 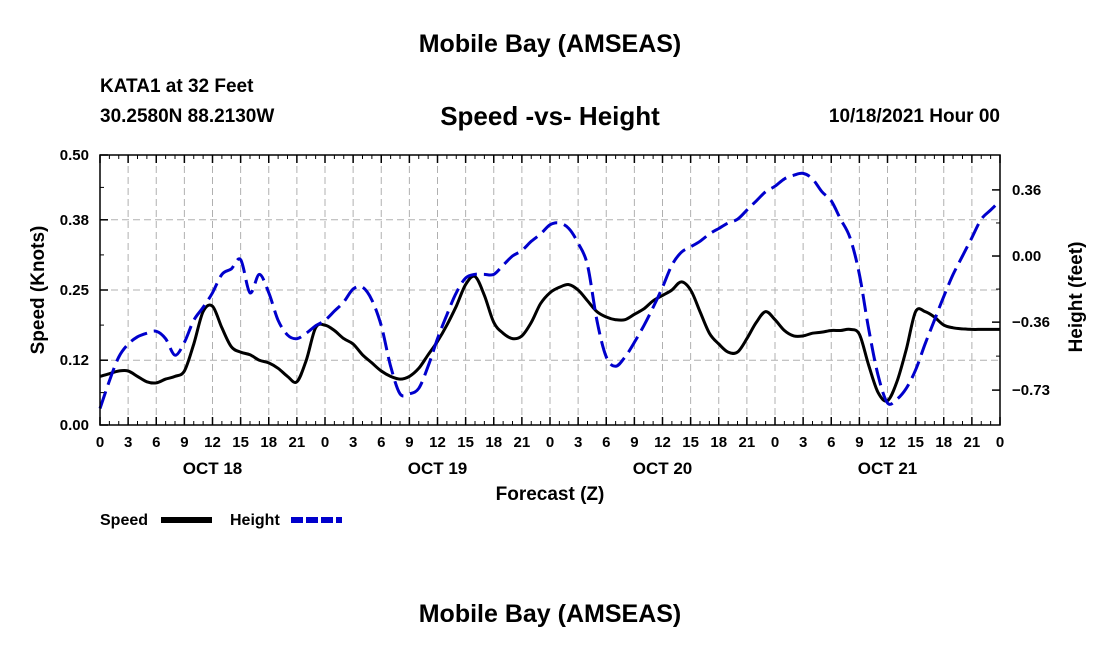 I want to click on y2-axis-label: Height (feet), so click(x=1076, y=297).